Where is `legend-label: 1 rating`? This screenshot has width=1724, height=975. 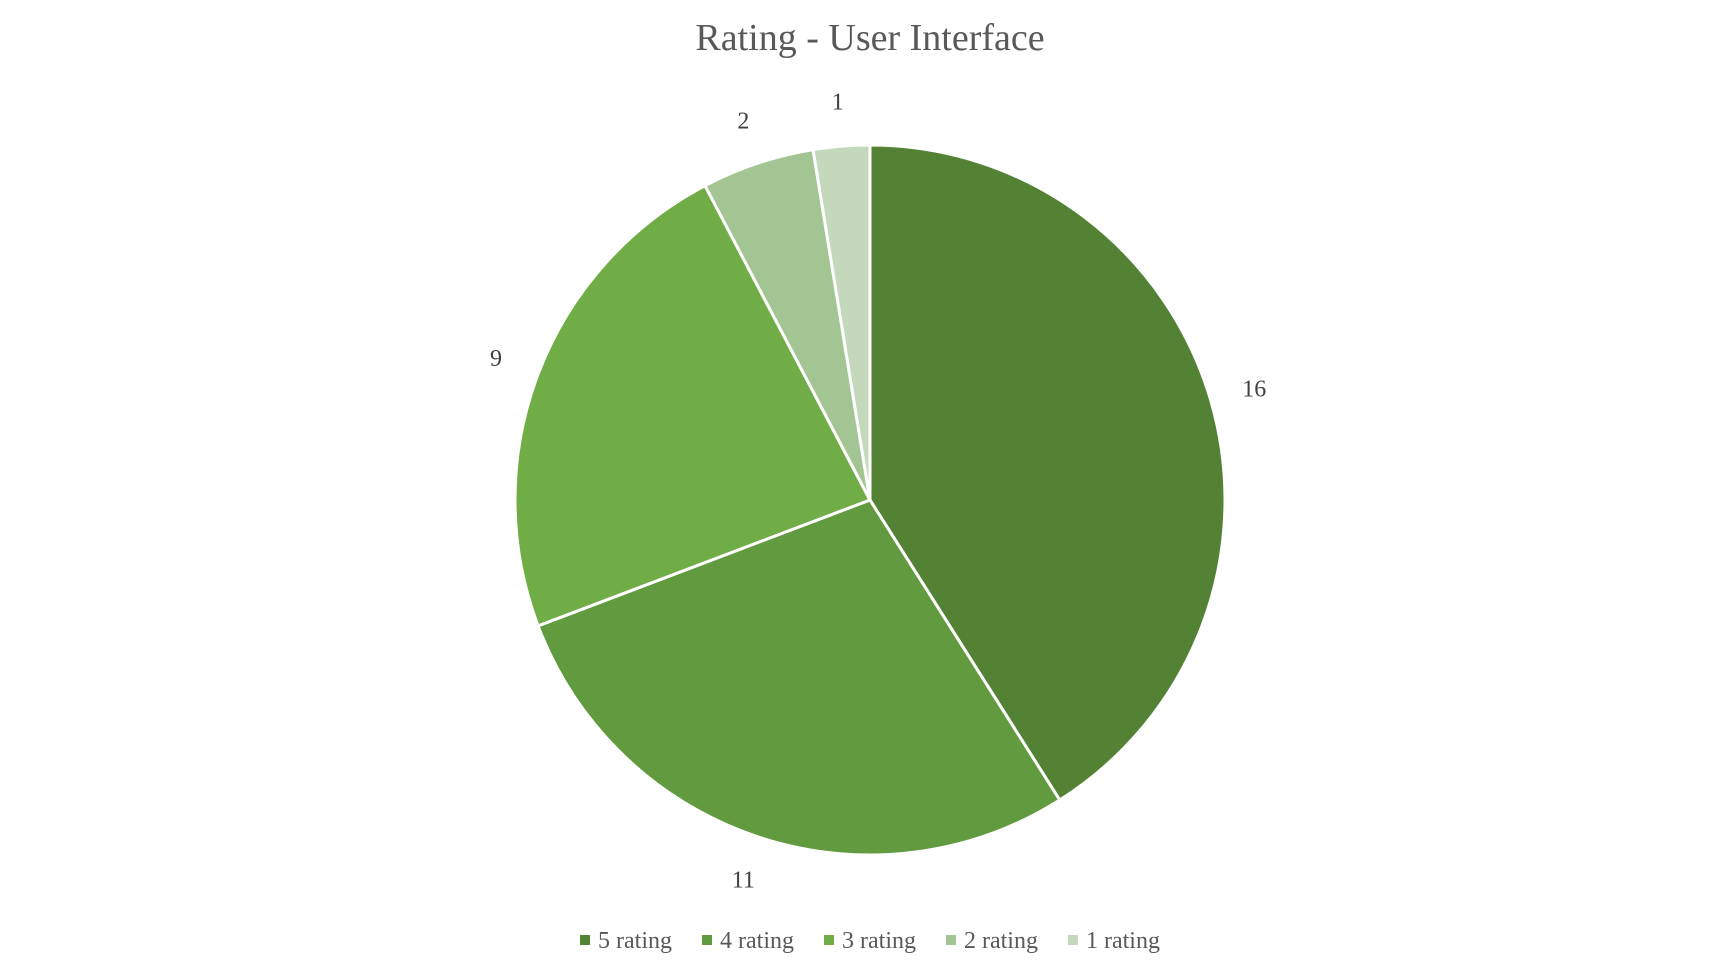 legend-label: 1 rating is located at coordinates (1123, 941).